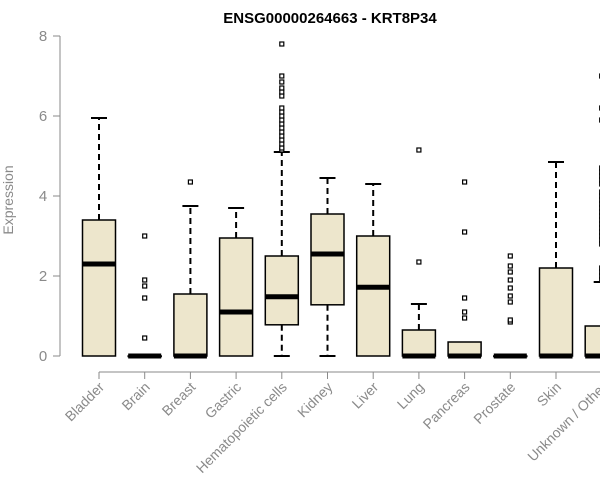  Describe the element at coordinates (241, 427) in the screenshot. I see `x-tick-label: Hematopoietic cells` at that location.